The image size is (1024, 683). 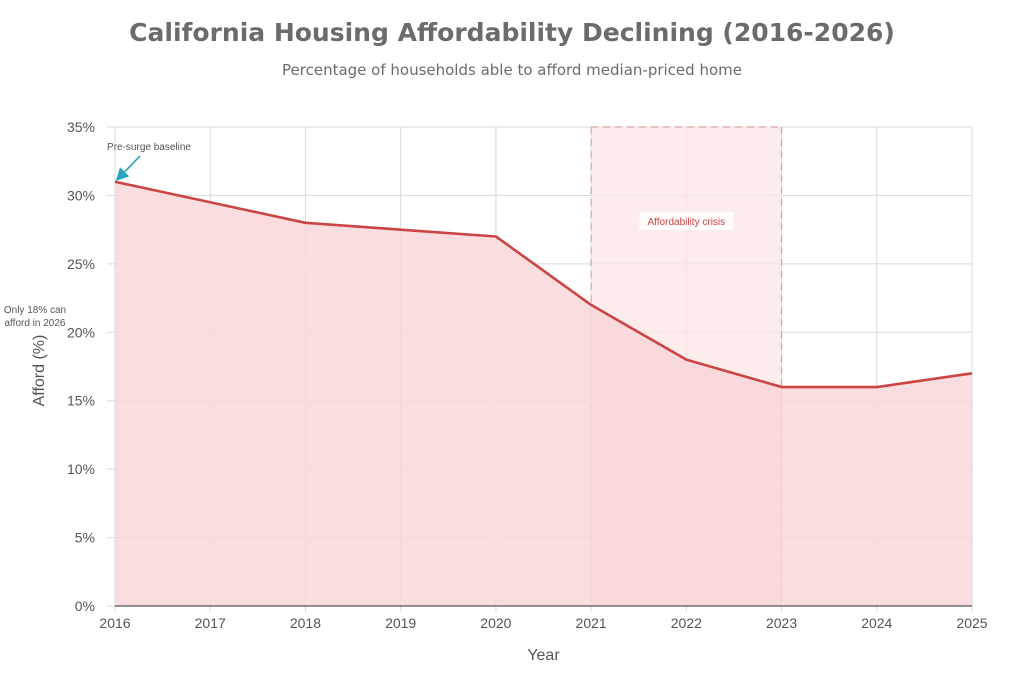 What do you see at coordinates (400, 623) in the screenshot?
I see `x-tick-label: 2019` at bounding box center [400, 623].